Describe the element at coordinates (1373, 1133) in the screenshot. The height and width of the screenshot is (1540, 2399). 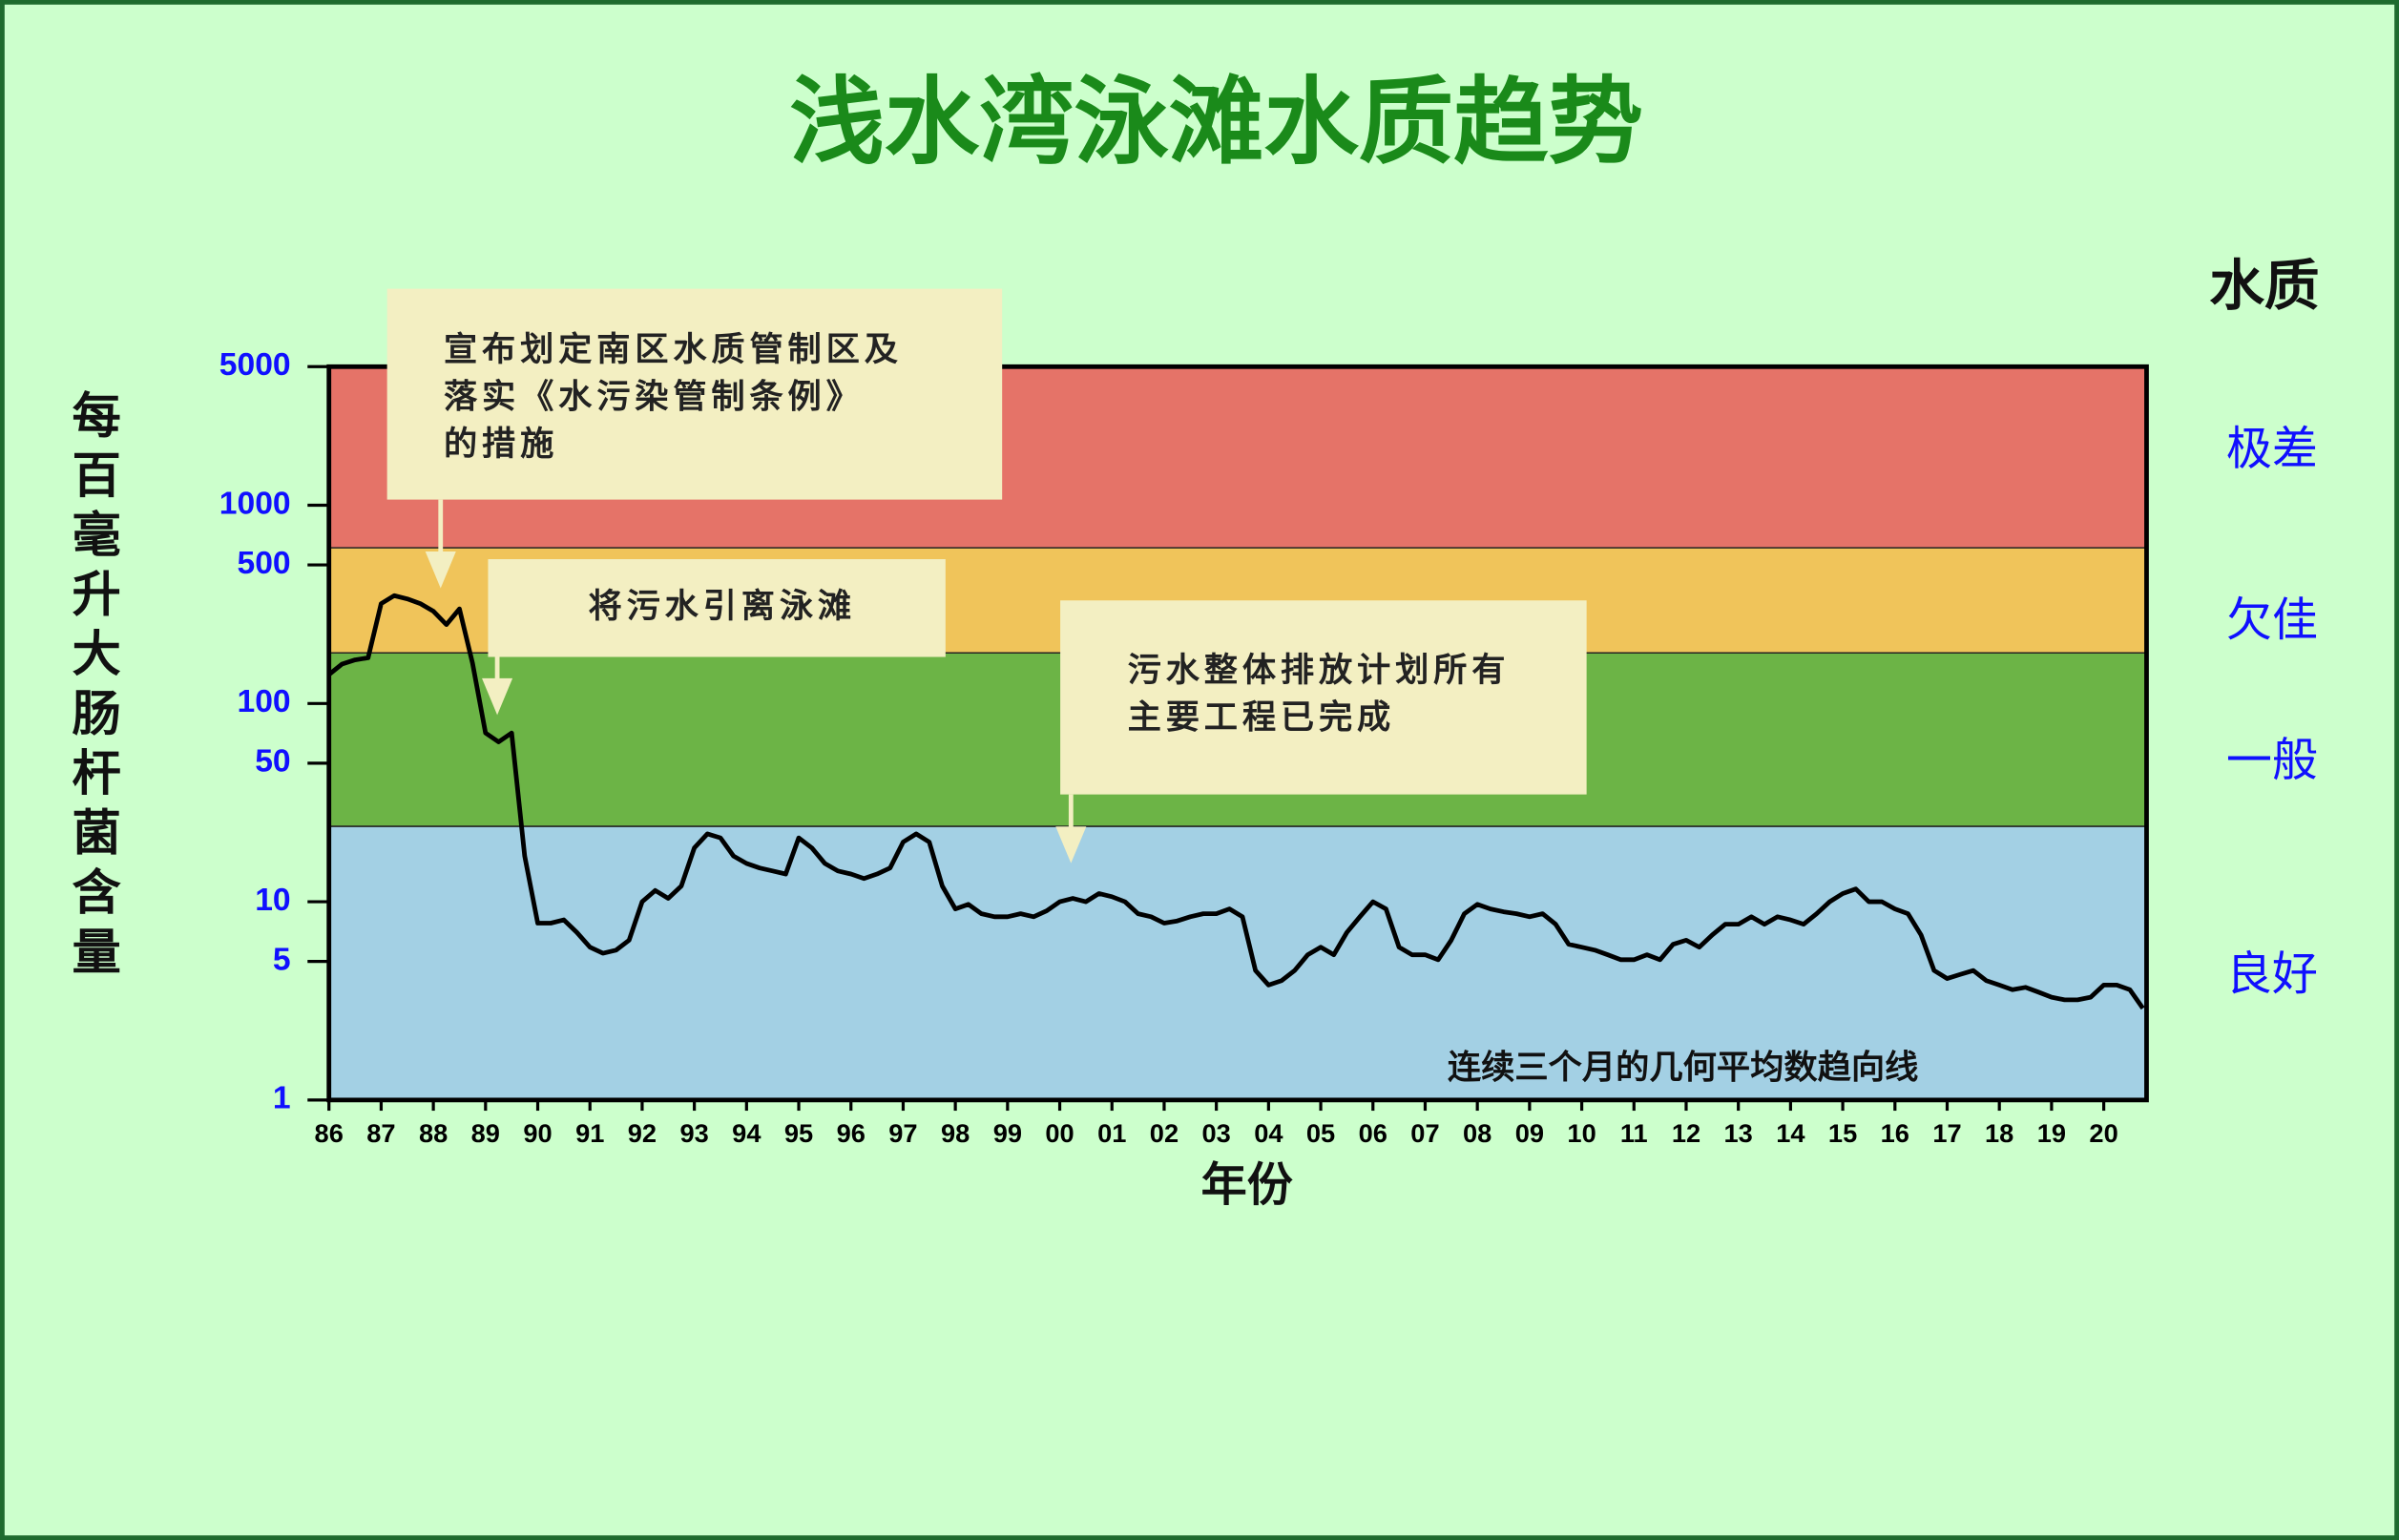
I see `x-tick-label: 06` at that location.